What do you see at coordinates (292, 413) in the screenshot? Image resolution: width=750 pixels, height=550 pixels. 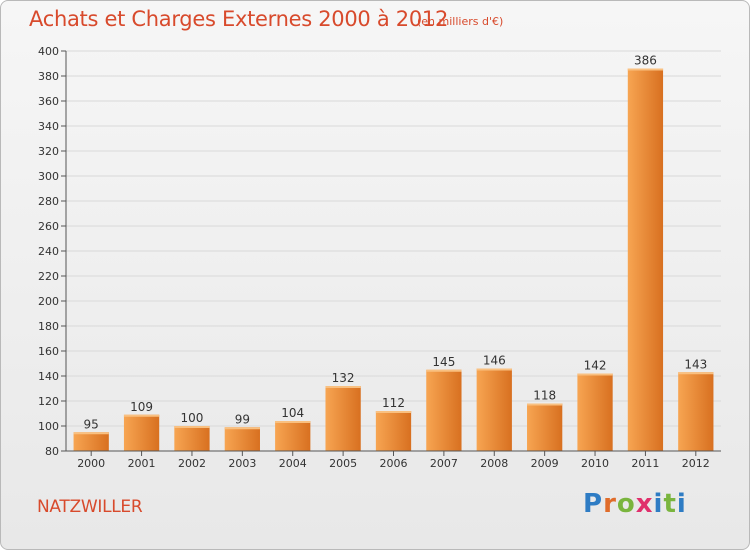 I see `bar-value-label: 104` at bounding box center [292, 413].